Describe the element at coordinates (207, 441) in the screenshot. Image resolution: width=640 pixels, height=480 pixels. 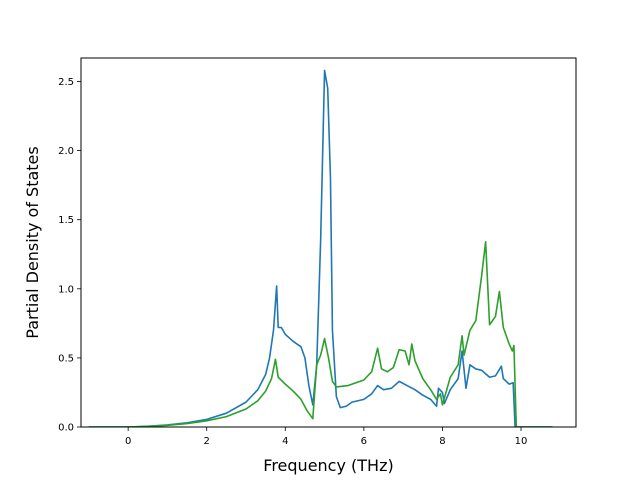
I see `x-tick-label: 2` at that location.